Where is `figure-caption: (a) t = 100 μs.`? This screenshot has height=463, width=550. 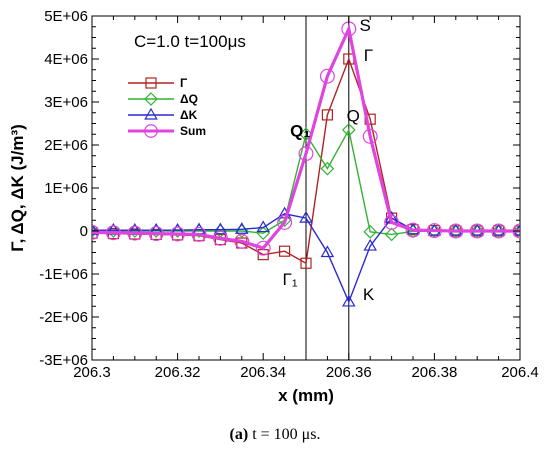
figure-caption: (a) t = 100 μs. is located at coordinates (275, 435).